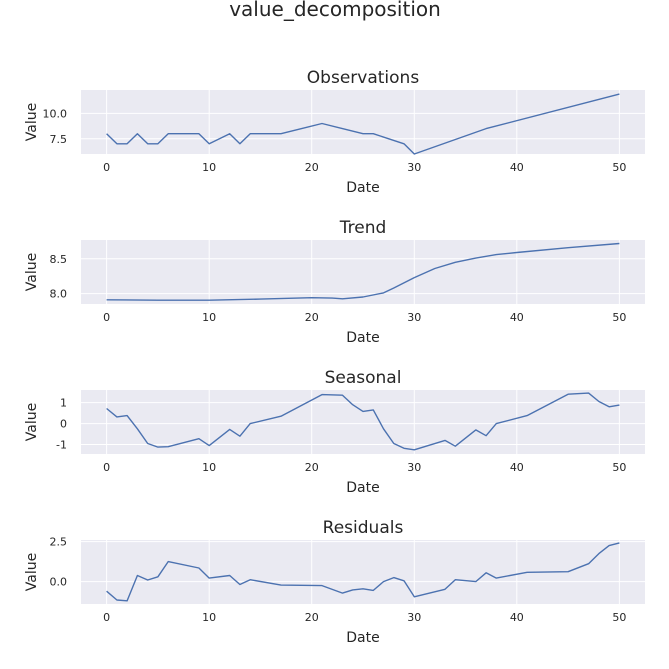 The width and height of the screenshot is (669, 669). I want to click on y-tick-label: 0, so click(63, 424).